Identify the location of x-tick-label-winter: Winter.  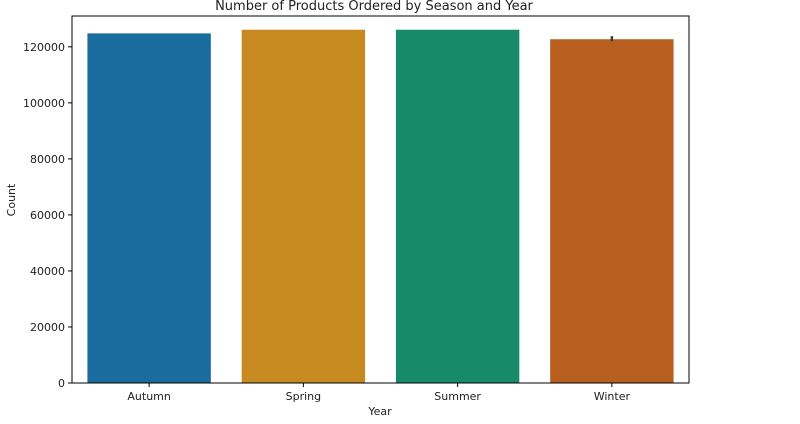
(612, 396).